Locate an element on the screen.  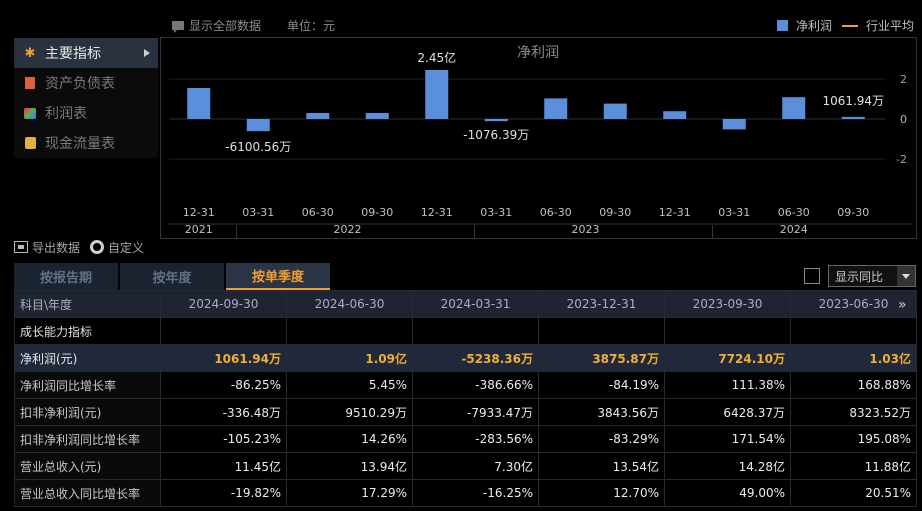
data-label: 1061.94万 is located at coordinates (853, 101).